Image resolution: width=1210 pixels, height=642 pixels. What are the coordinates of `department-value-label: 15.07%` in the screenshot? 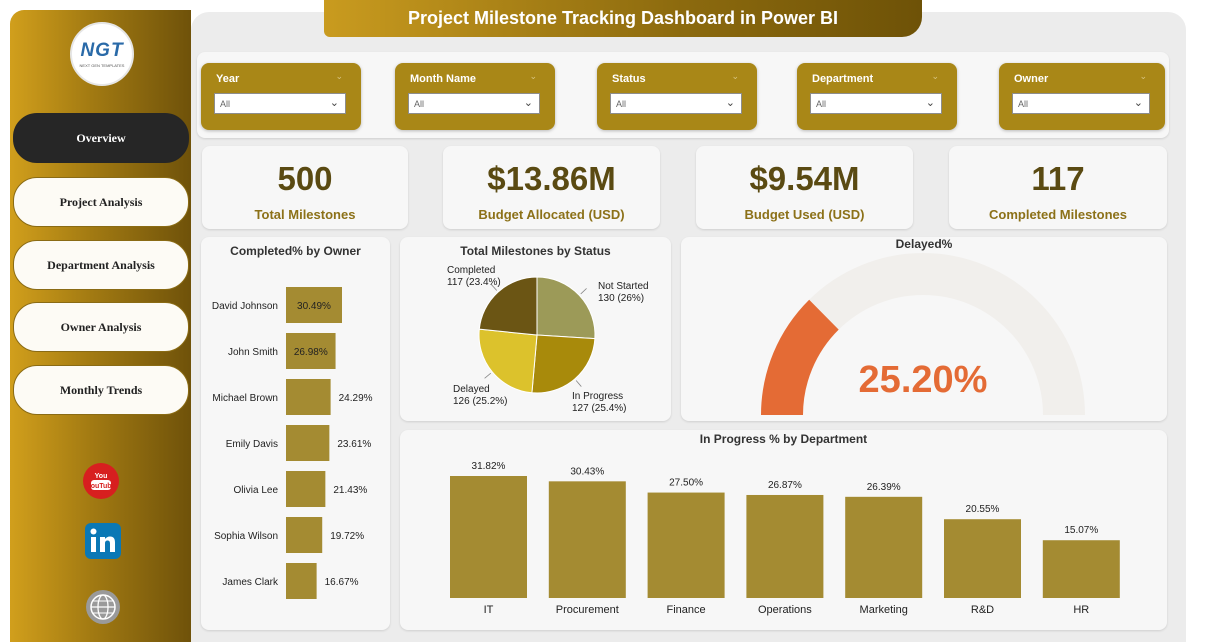 It's located at (1081, 530).